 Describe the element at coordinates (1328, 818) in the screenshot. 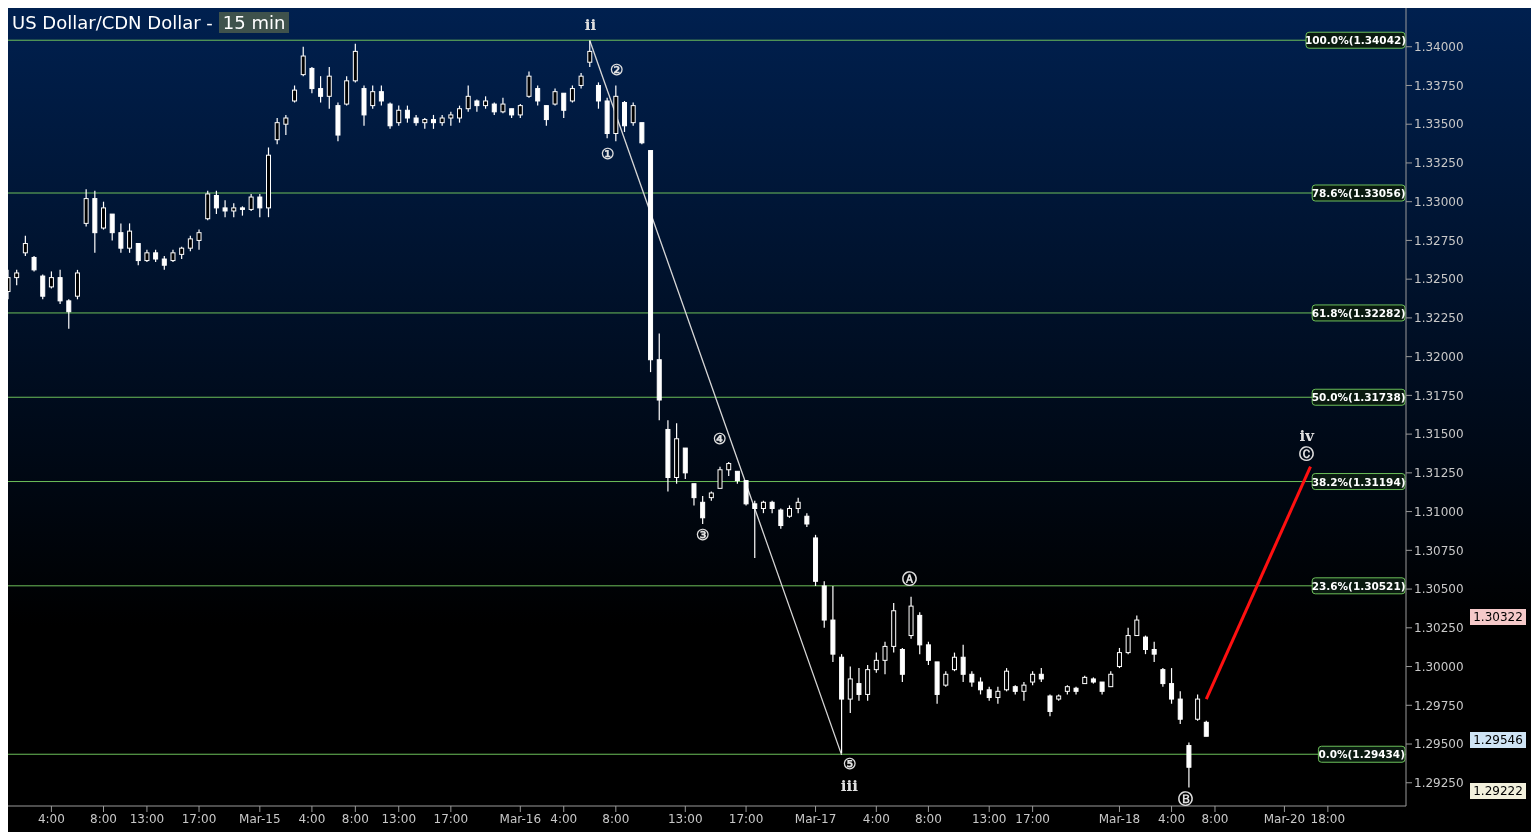

I see `x-tick-label: 18:00` at that location.